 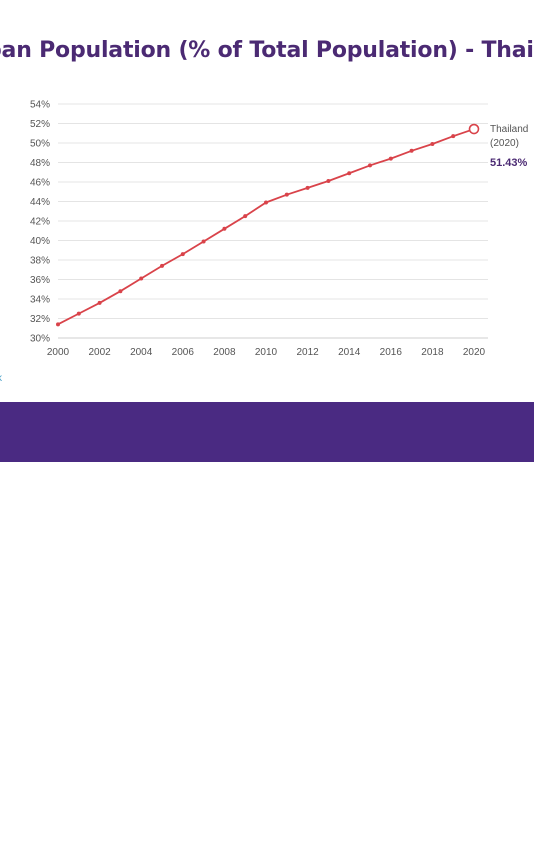 I want to click on x-tick-label: 2008, so click(x=224, y=352).